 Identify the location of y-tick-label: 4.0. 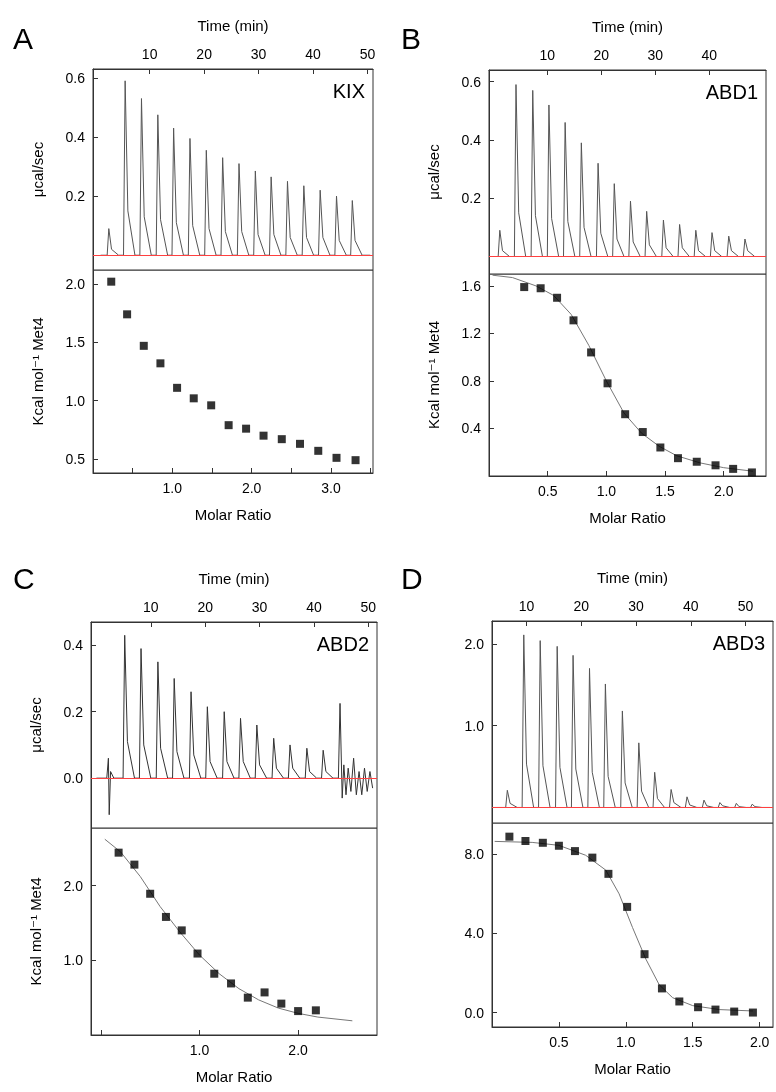
(474, 933).